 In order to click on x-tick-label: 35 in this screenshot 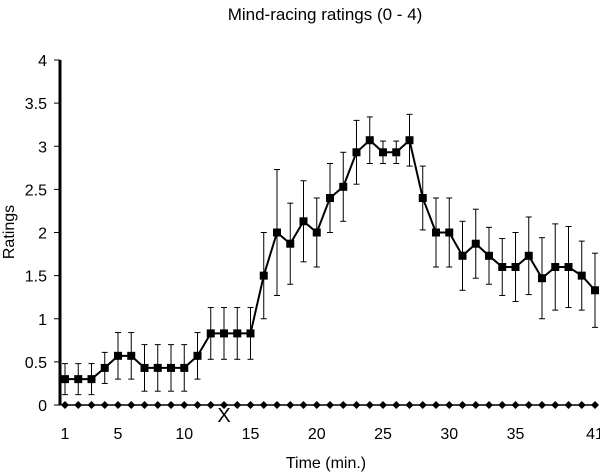, I will do `click(516, 434)`.